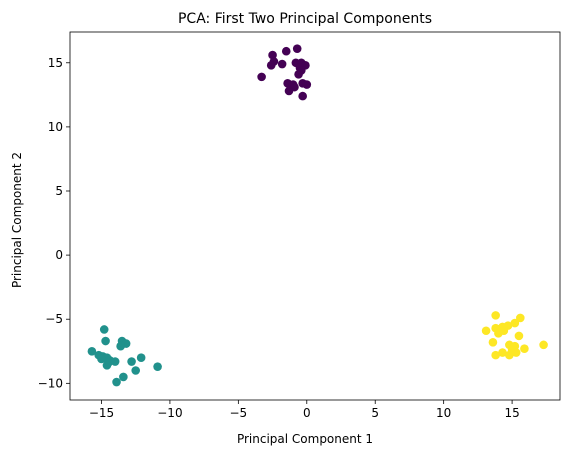  Describe the element at coordinates (511, 413) in the screenshot. I see `x-tick-label: 15` at that location.